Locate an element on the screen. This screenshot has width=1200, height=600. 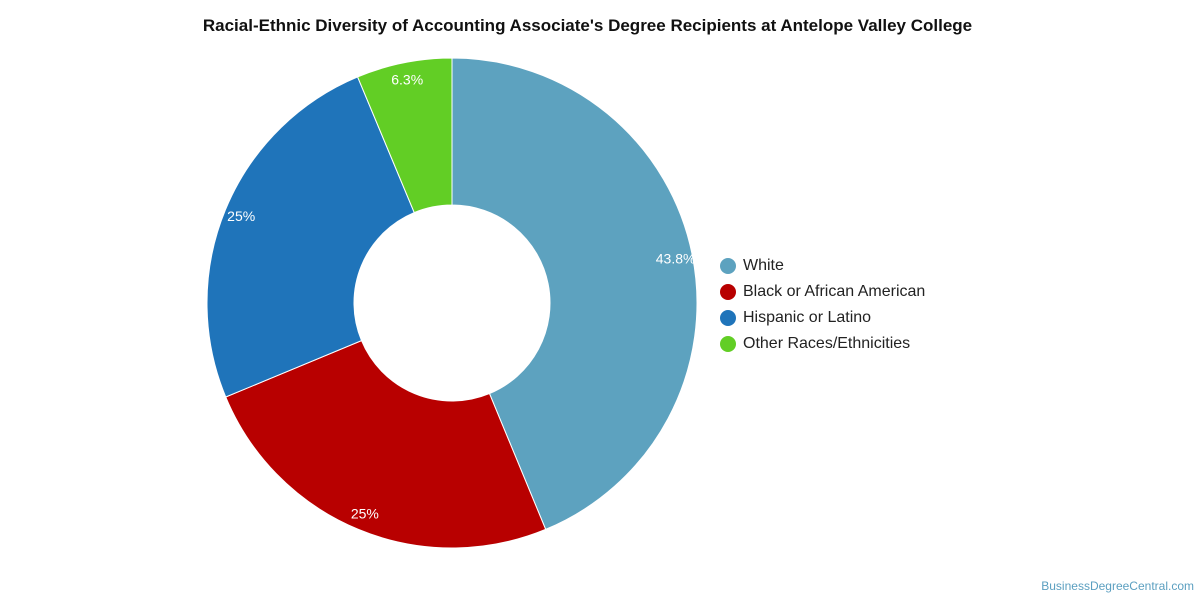
legend-label: Hispanic or Latino is located at coordinates (807, 317).